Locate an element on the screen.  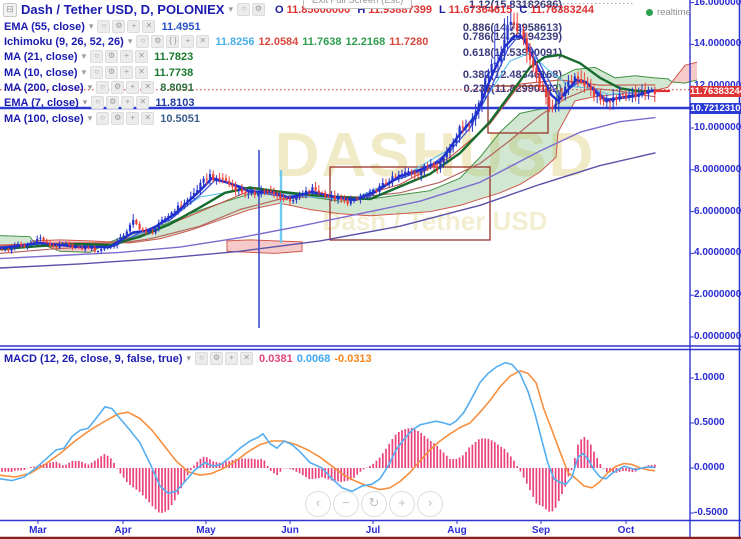
legend-row-ema55: EMA (55, close) ▾ ○ ⚙ + ✕ 11.4951 is located at coordinates (102, 26).